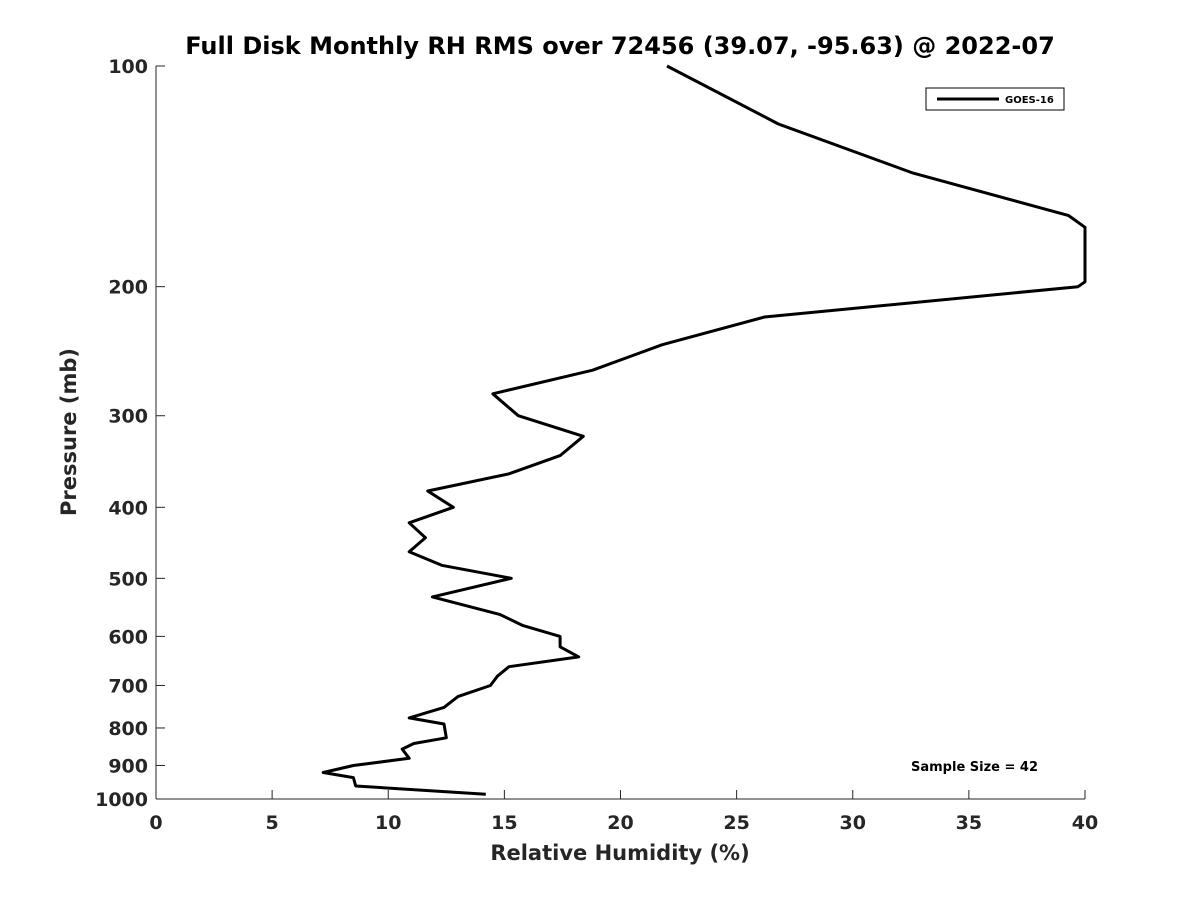  What do you see at coordinates (128, 417) in the screenshot?
I see `y-tick-label: 300` at bounding box center [128, 417].